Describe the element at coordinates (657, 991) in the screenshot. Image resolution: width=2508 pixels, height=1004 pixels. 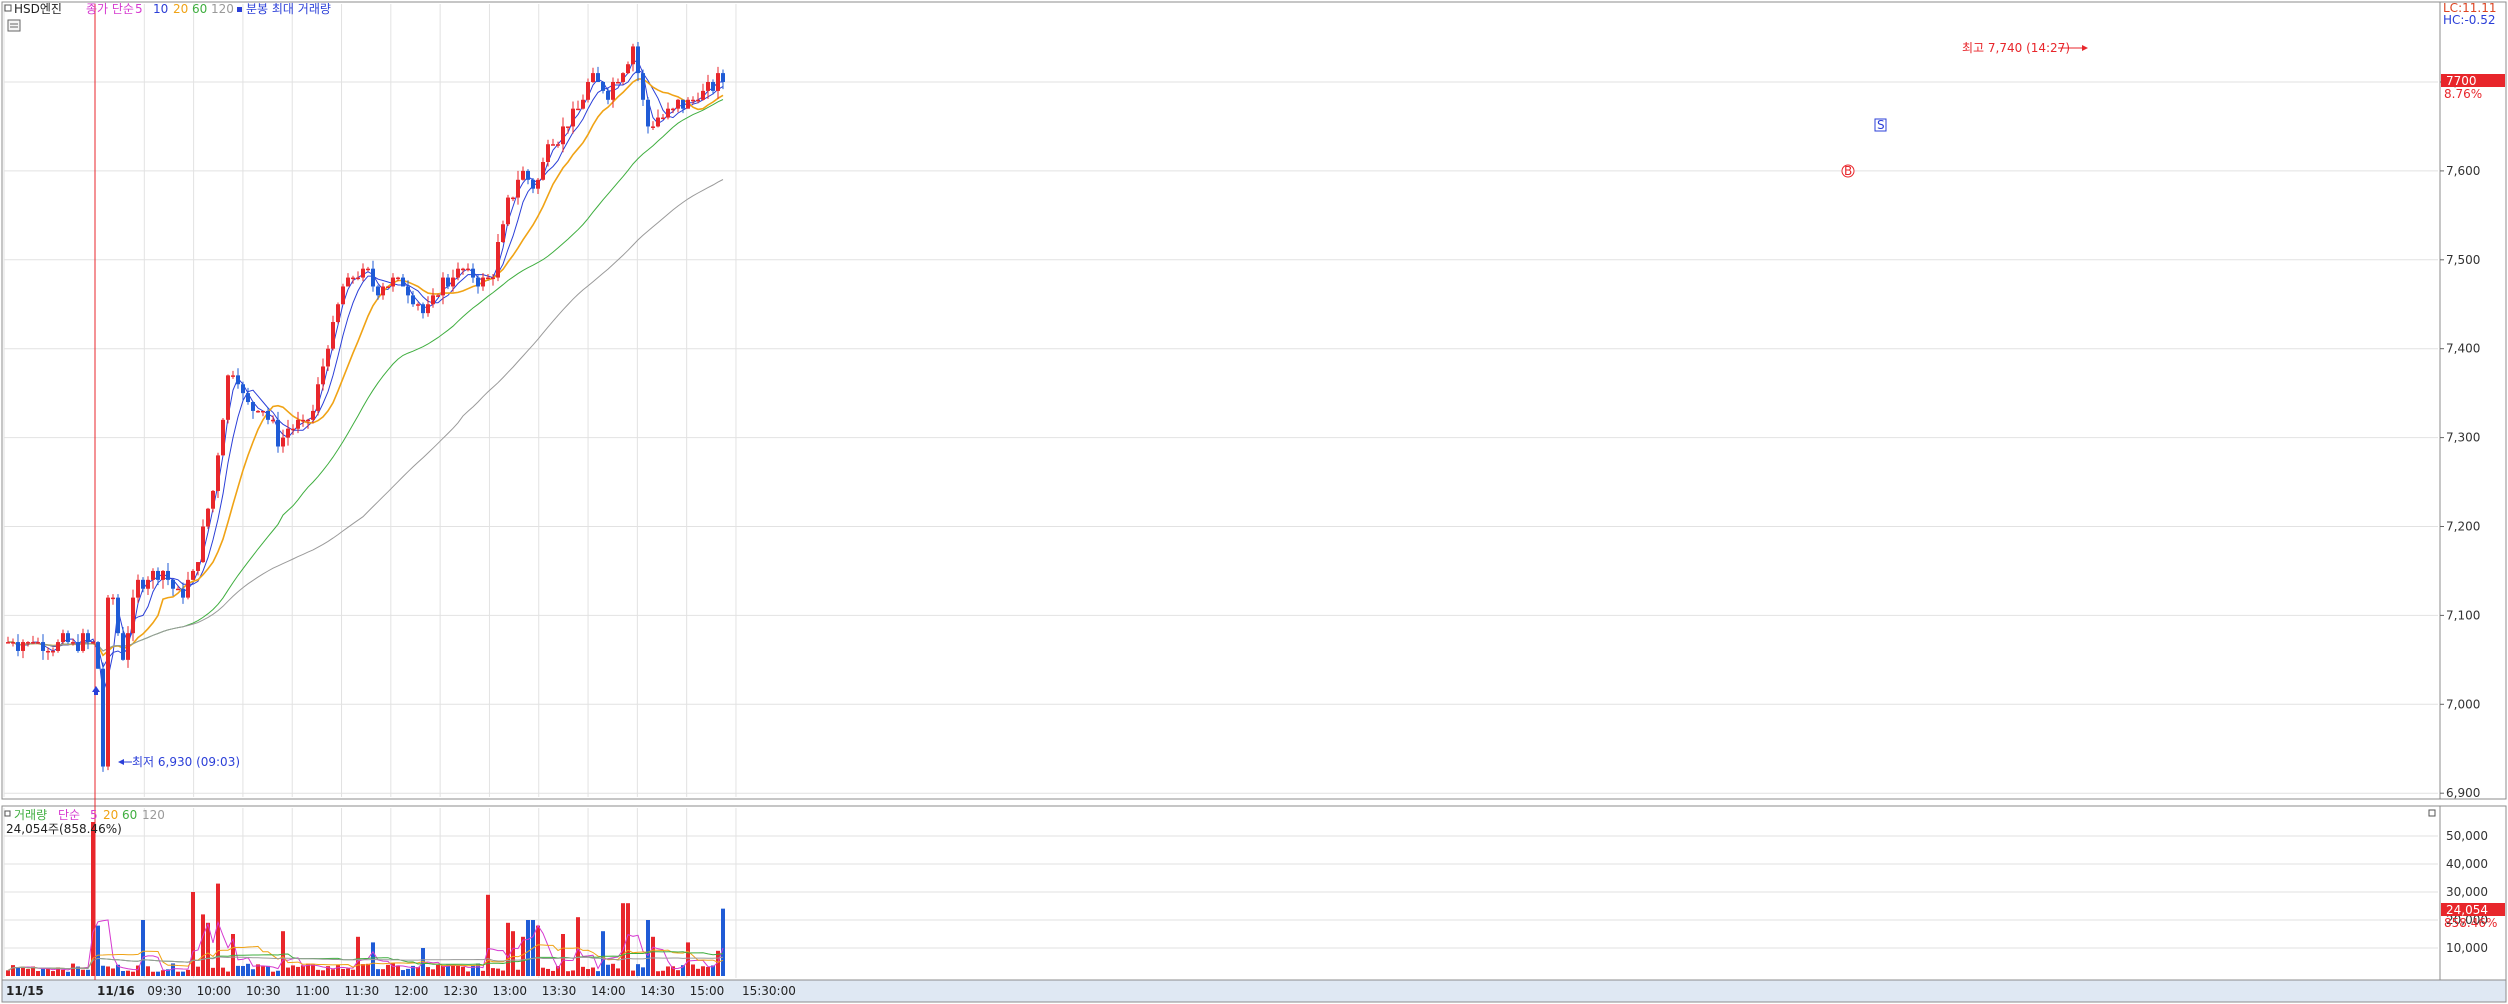
I see `time-tick-label: 14:30` at that location.